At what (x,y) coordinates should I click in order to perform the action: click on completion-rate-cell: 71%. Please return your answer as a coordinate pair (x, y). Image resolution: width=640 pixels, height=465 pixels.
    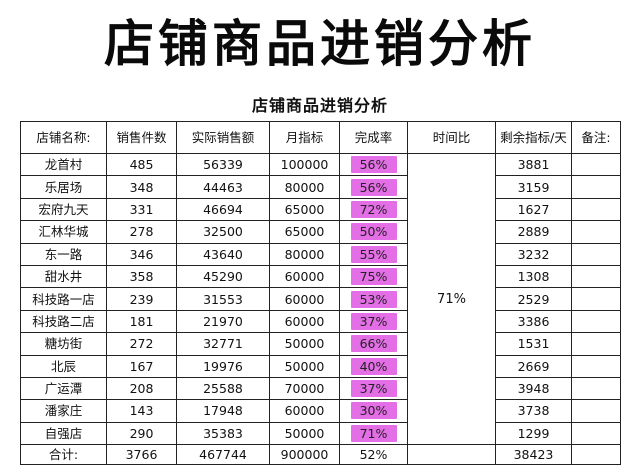
    Looking at the image, I should click on (373, 433).